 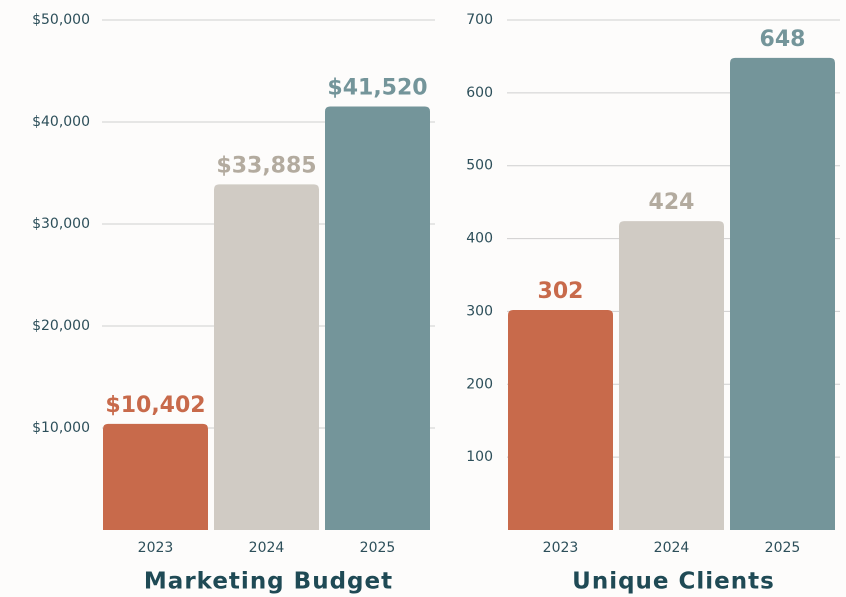 I want to click on y-tick-label: $40,000, so click(x=61, y=122).